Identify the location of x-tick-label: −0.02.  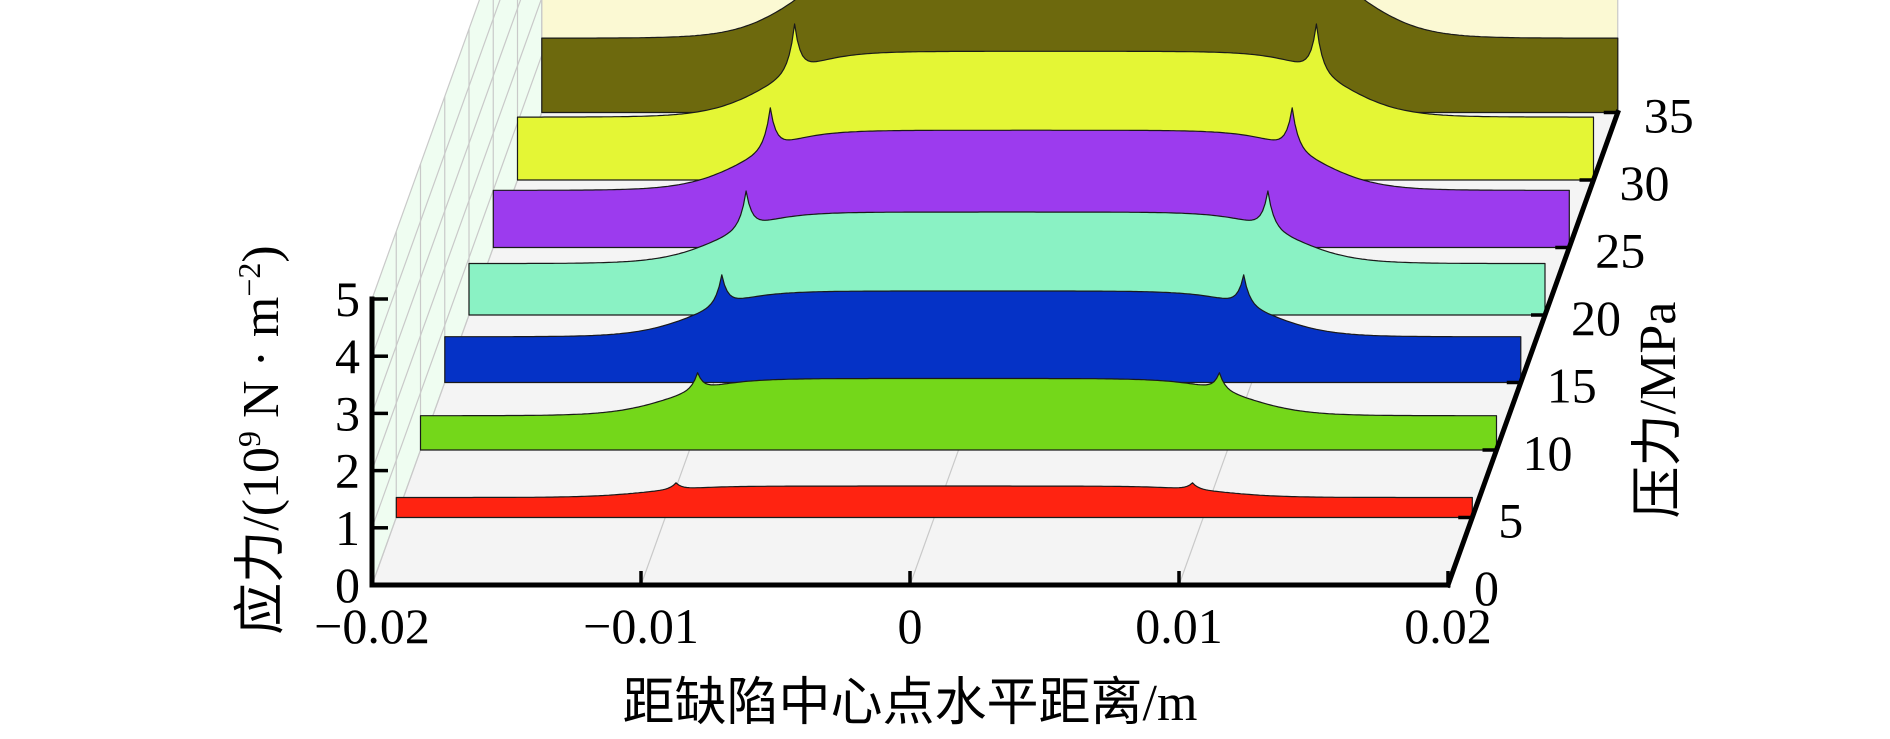
(372, 626).